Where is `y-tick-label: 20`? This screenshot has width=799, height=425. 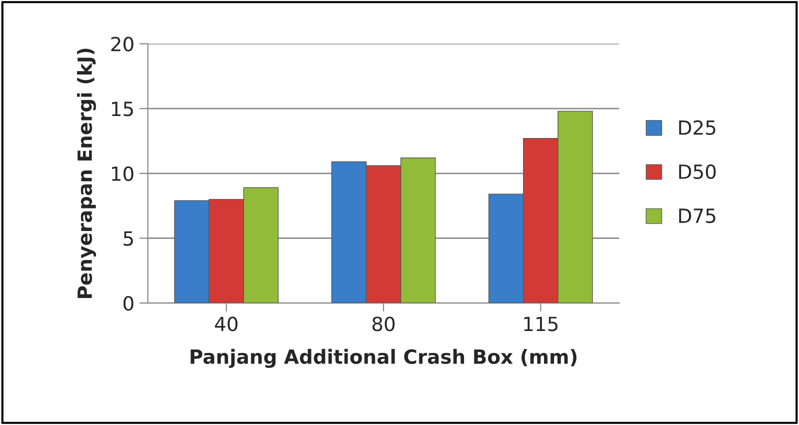 y-tick-label: 20 is located at coordinates (122, 44).